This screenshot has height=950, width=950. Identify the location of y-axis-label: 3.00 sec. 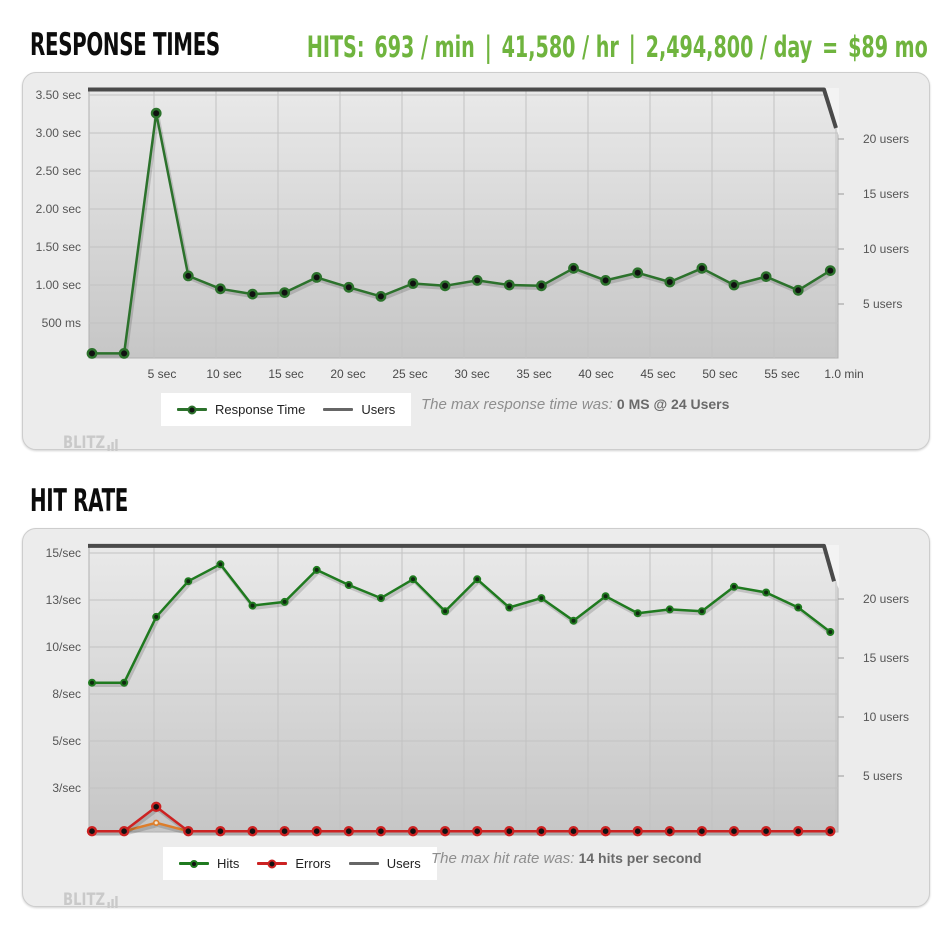
(58, 133).